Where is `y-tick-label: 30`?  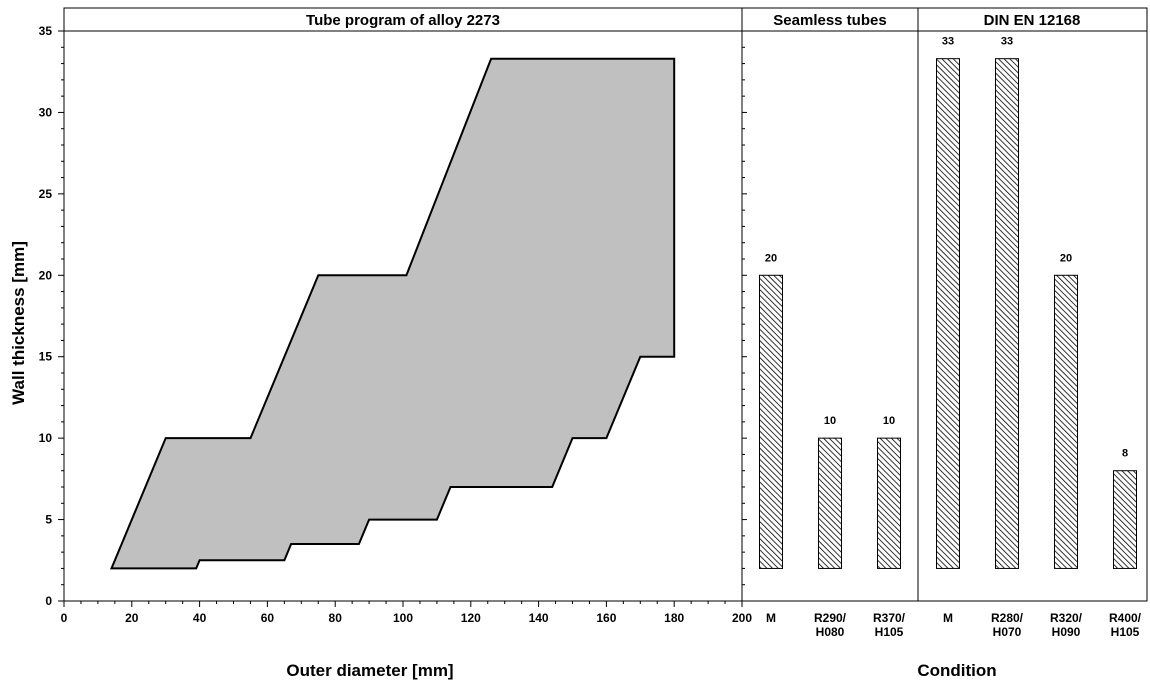 y-tick-label: 30 is located at coordinates (46, 112).